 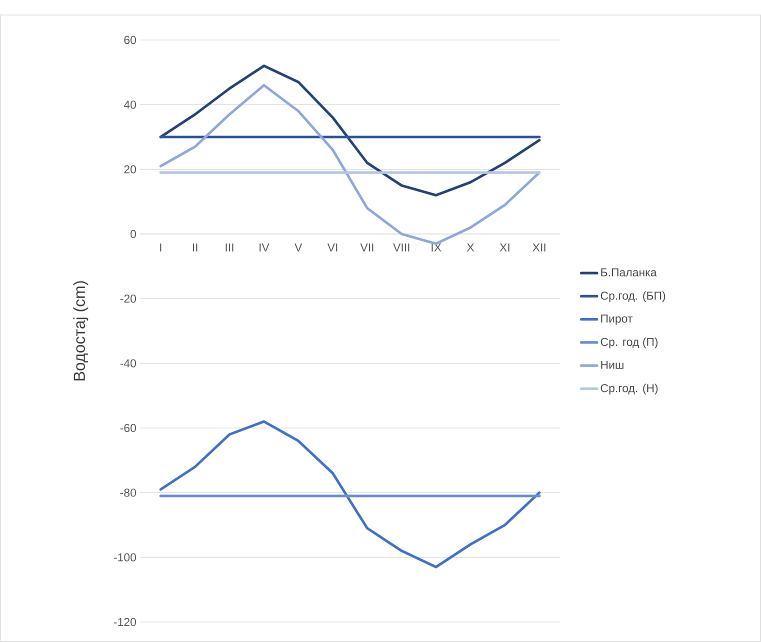 I want to click on x-tick-label: XI, so click(x=505, y=248).